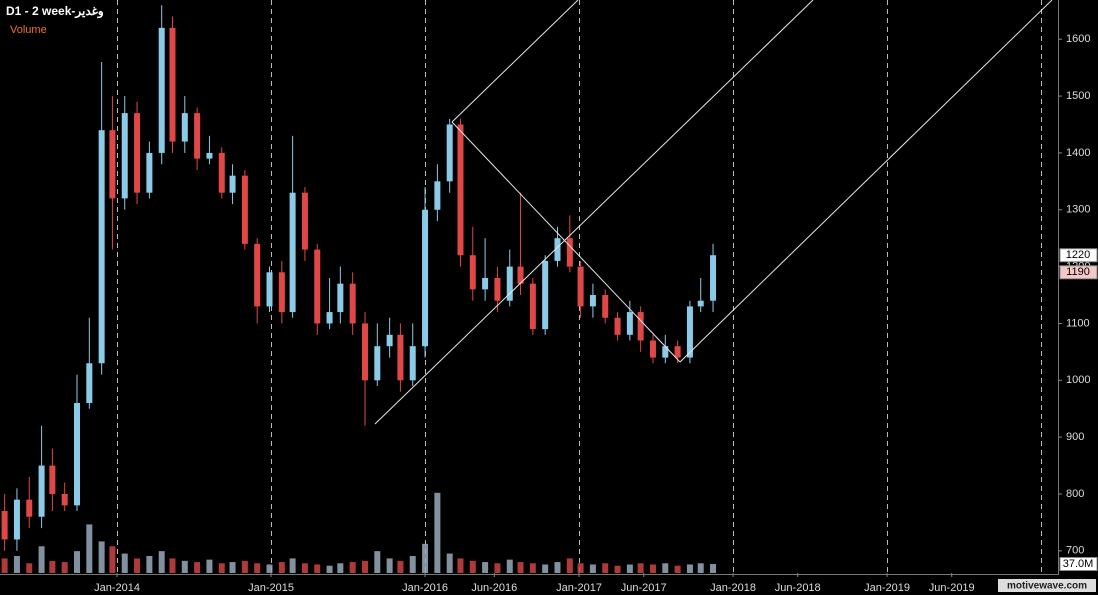  Describe the element at coordinates (494, 588) in the screenshot. I see `x-tick-label: Jun-2016` at that location.